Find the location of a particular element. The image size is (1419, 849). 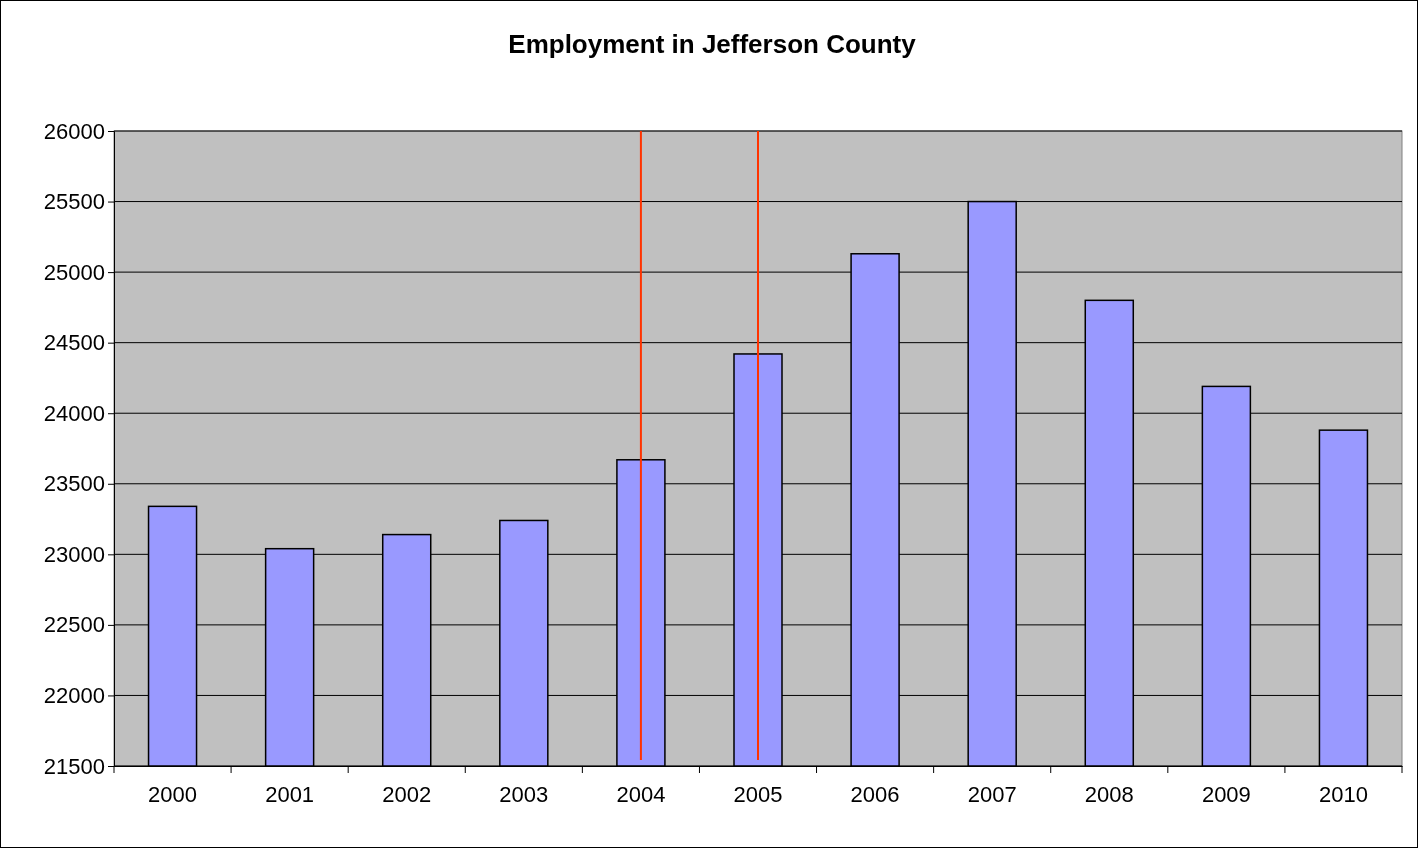

y-tick-label: 25000 is located at coordinates (74, 272).